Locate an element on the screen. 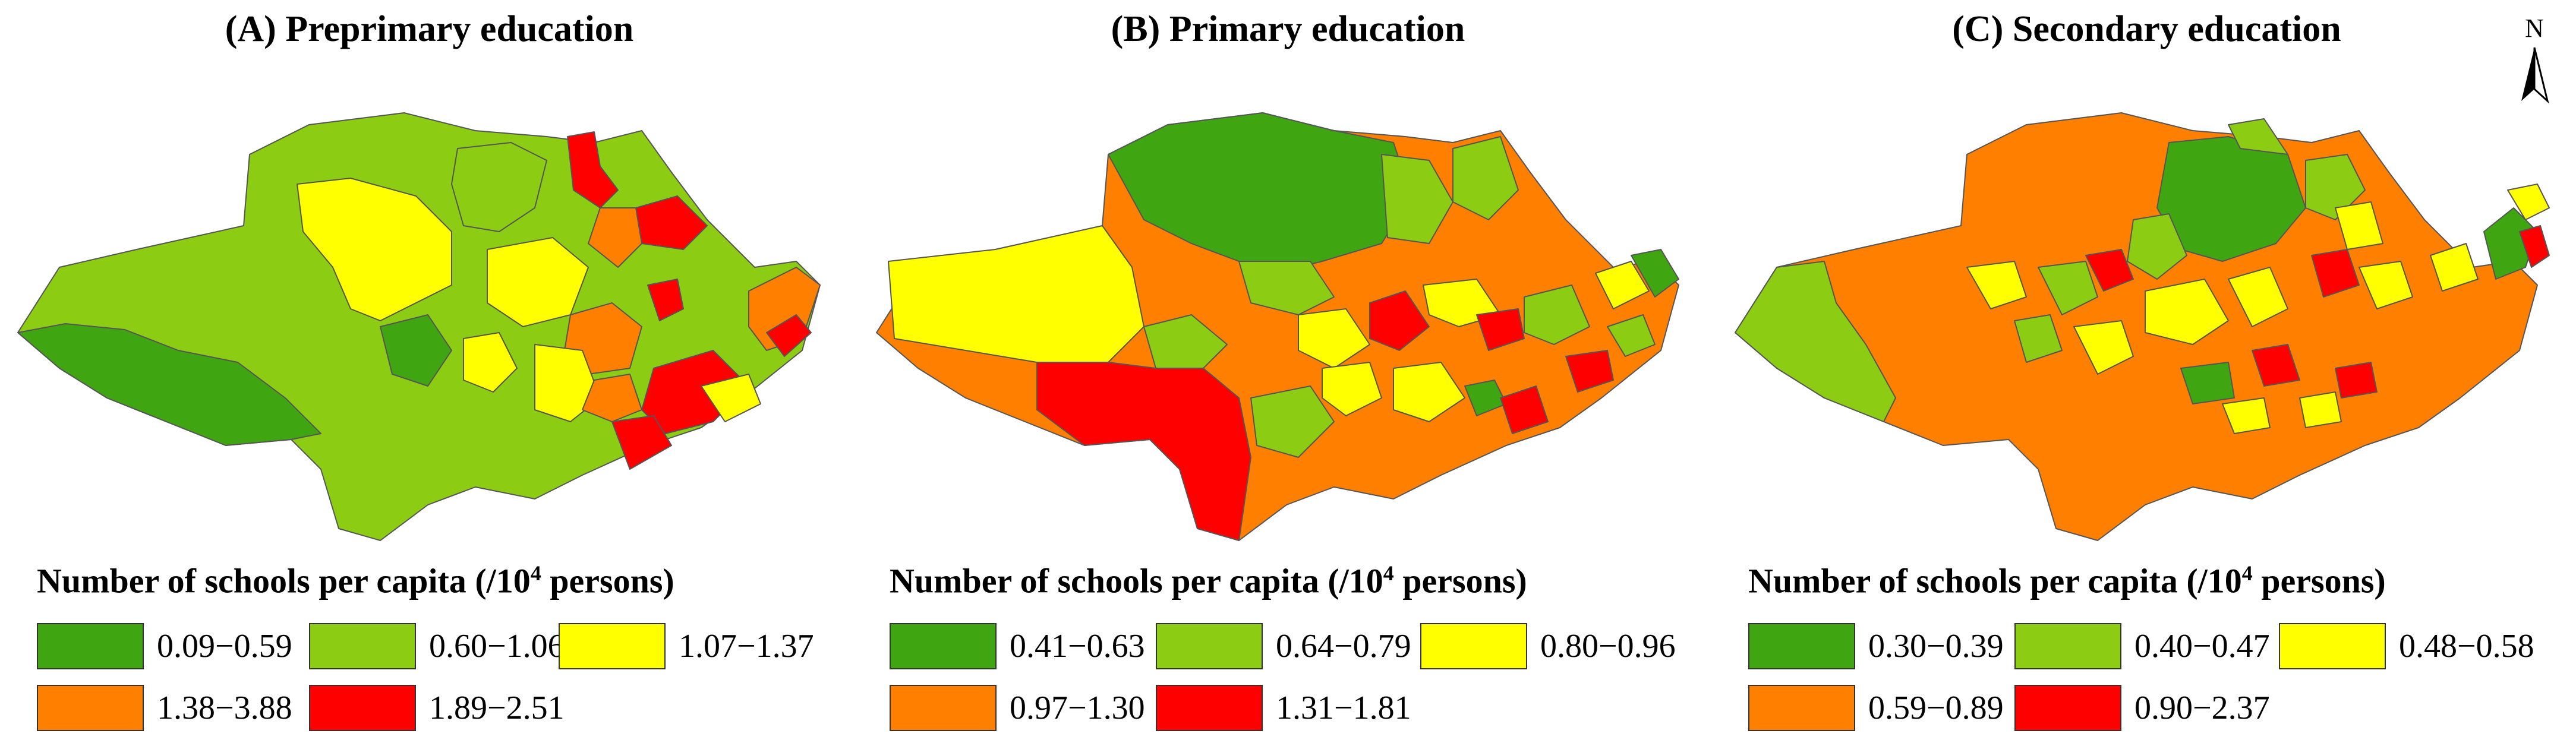 This screenshot has width=2576, height=743. panel-title: (B) Primary education is located at coordinates (1288, 29).